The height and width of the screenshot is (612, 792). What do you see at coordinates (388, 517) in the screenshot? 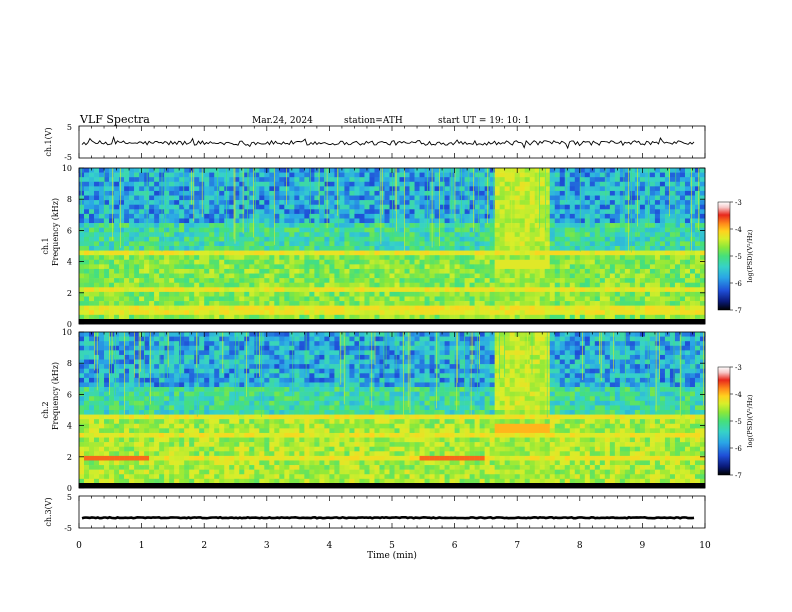
I see `ch3-waveform-line` at bounding box center [388, 517].